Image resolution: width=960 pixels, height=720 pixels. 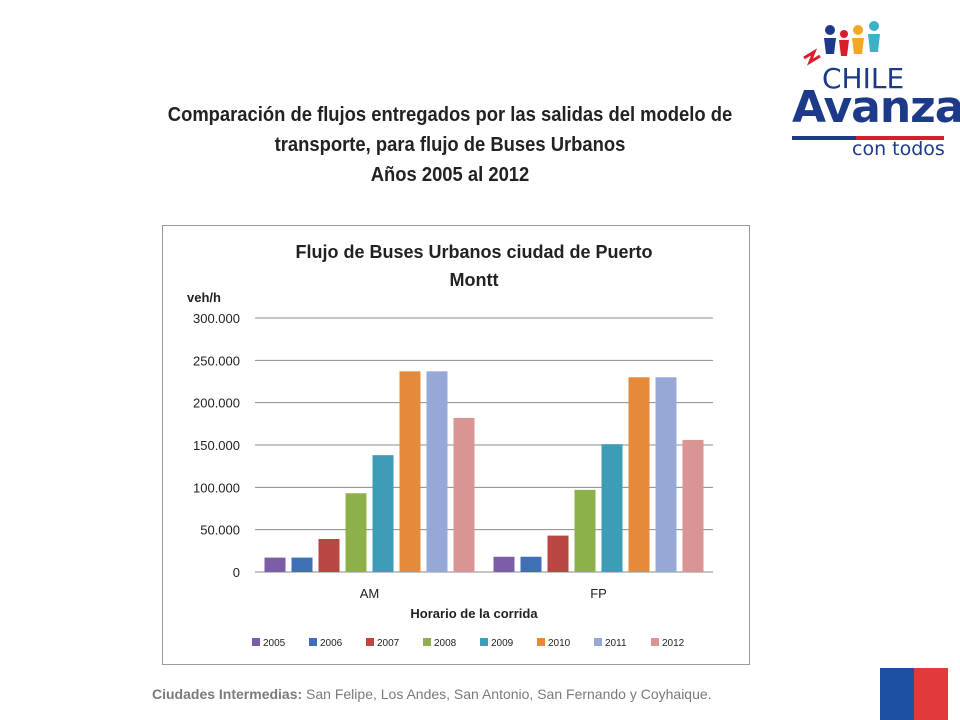 I want to click on chart-title-line-2: Montt, so click(x=474, y=280).